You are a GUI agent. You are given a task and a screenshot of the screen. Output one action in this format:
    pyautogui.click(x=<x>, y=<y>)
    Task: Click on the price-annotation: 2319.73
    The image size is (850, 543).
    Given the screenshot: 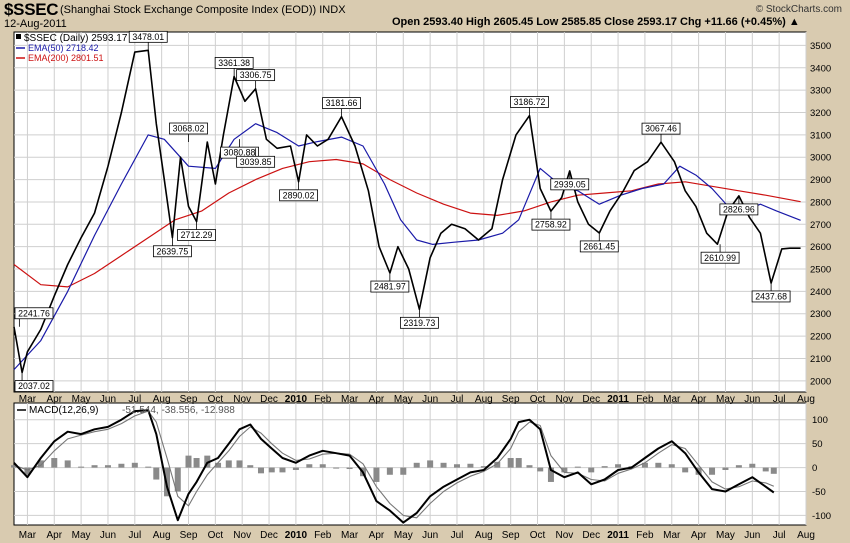 What is the action you would take?
    pyautogui.click(x=419, y=319)
    